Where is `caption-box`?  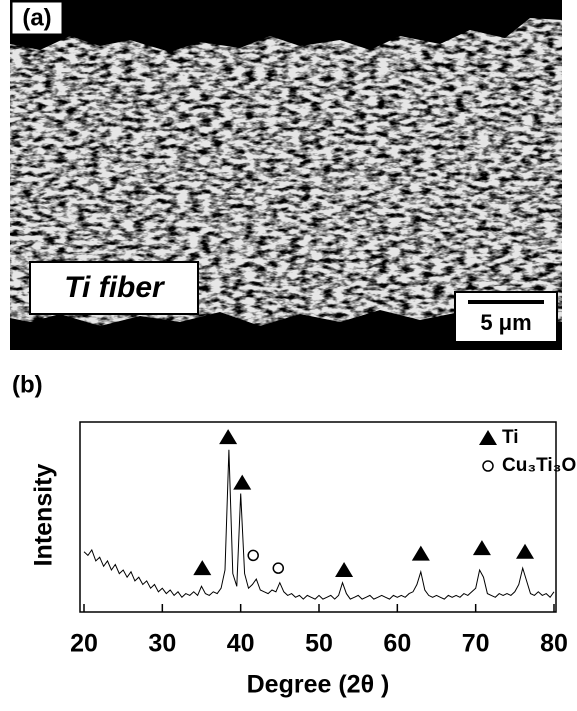
caption-box is located at coordinates (114, 288).